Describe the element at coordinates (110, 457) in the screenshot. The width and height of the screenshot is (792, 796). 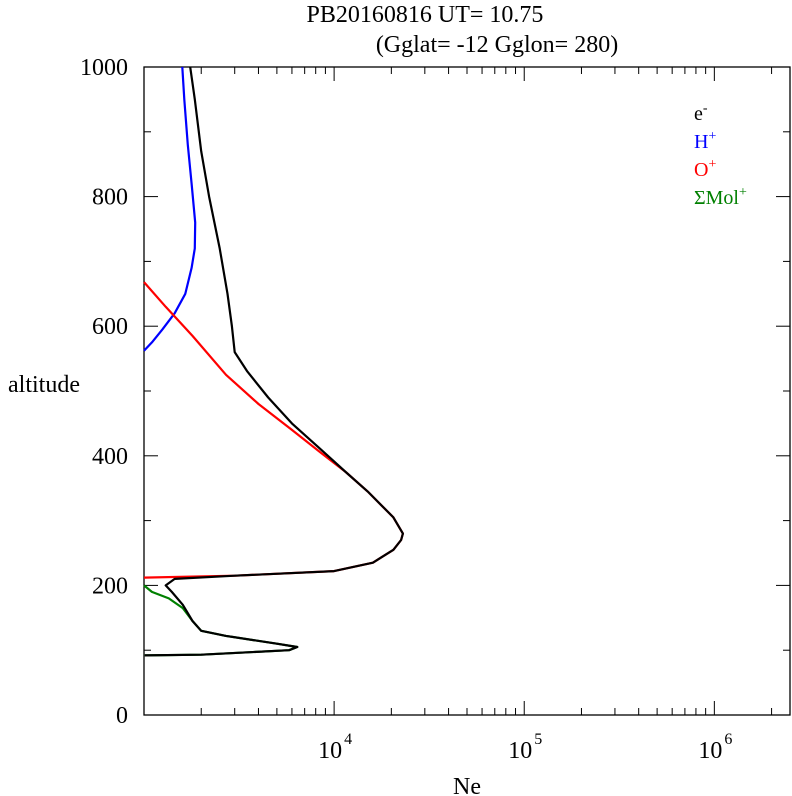
I see `y-tick-label: 400` at that location.